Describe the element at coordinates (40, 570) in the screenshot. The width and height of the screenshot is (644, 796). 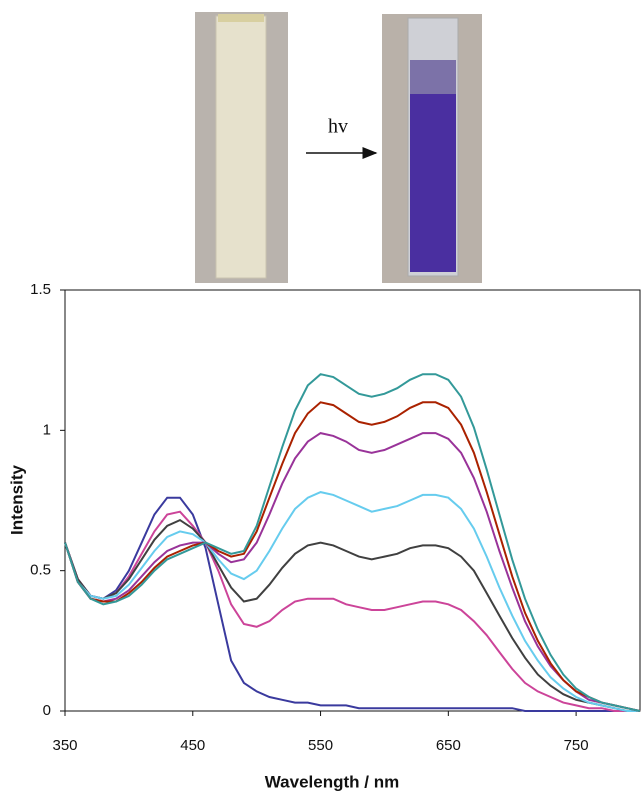
I see `y-tick-label: 0.5` at that location.